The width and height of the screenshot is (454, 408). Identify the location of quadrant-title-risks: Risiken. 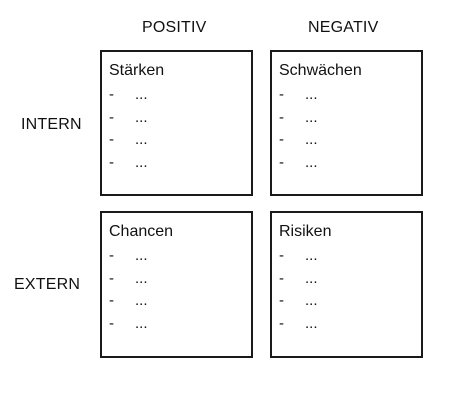
(305, 231).